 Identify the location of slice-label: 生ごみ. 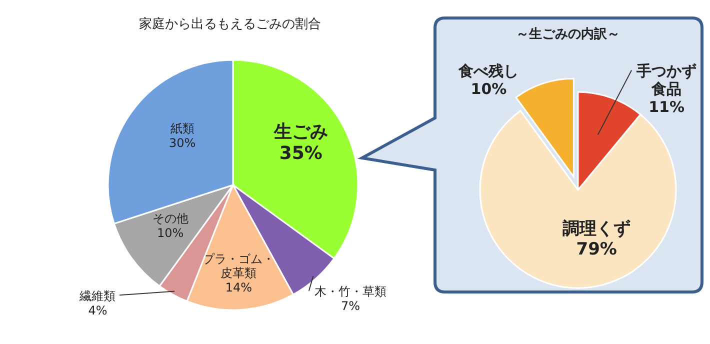
(300, 131).